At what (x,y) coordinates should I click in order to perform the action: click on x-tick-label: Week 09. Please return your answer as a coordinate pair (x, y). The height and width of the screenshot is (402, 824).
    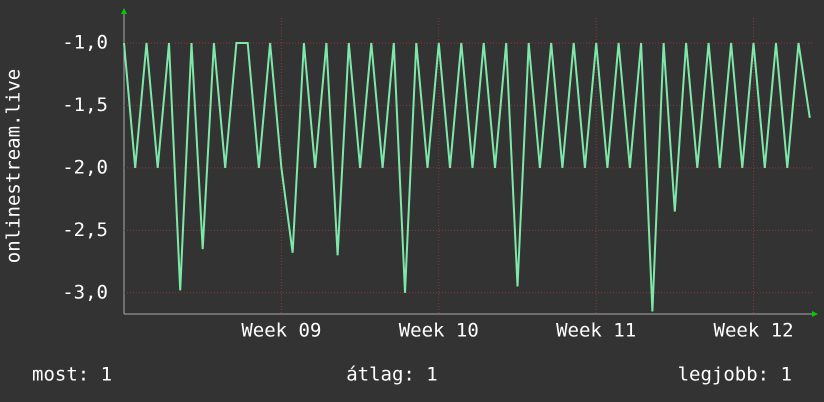
    Looking at the image, I should click on (281, 331).